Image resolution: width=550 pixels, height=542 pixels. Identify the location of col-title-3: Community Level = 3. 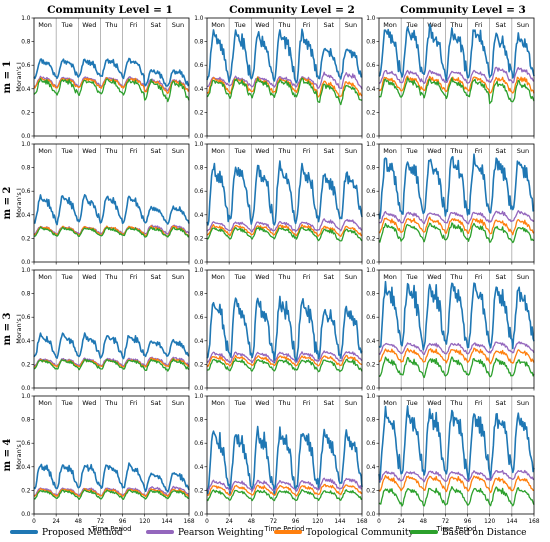
(463, 10).